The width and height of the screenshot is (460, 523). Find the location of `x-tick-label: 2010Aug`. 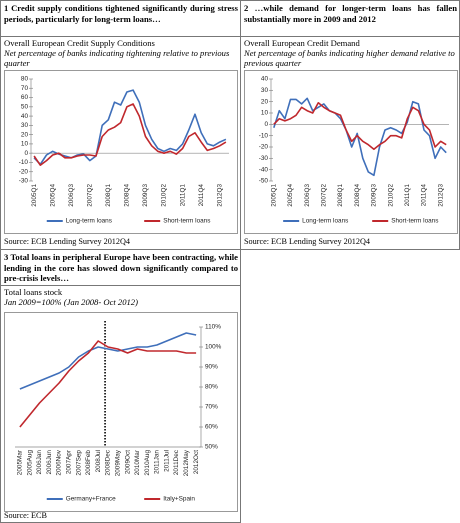

x-tick-label: 2010Aug is located at coordinates (147, 463).